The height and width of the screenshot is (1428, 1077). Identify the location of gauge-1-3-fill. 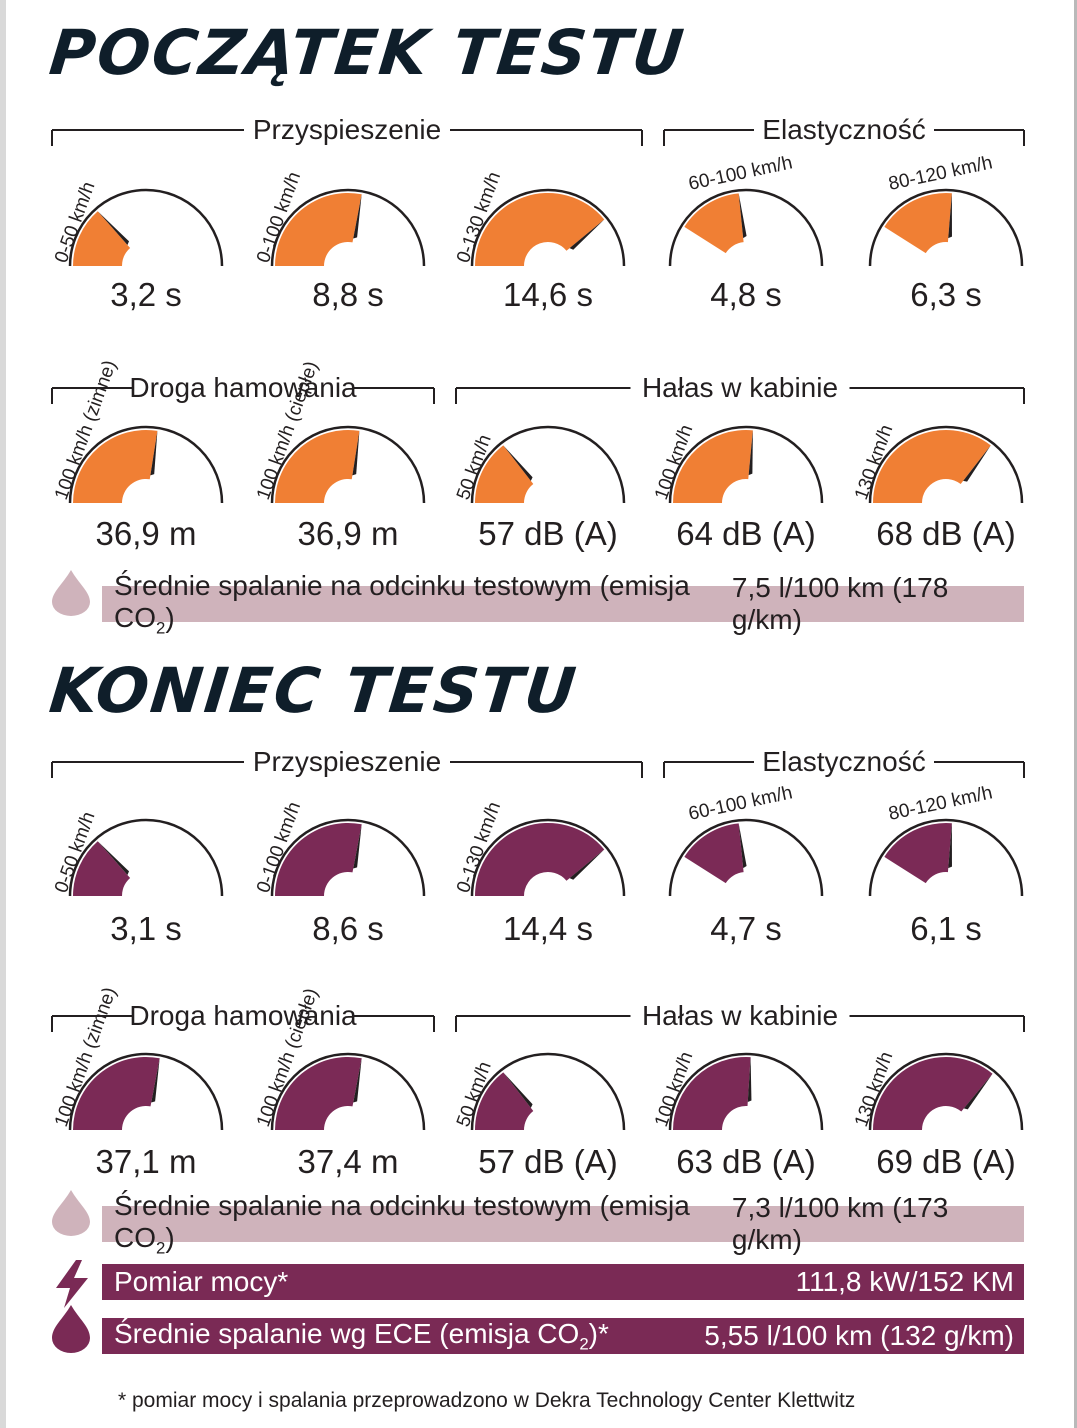
(714, 853).